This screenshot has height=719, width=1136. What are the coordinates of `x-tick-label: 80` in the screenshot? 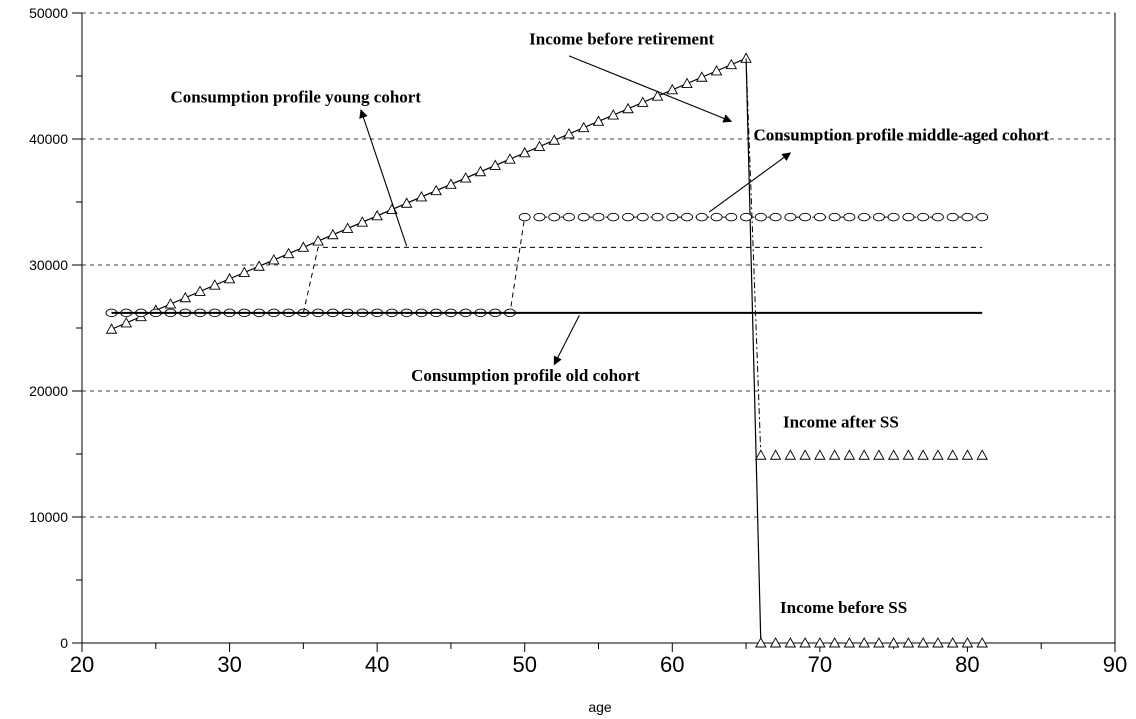 It's located at (967, 664).